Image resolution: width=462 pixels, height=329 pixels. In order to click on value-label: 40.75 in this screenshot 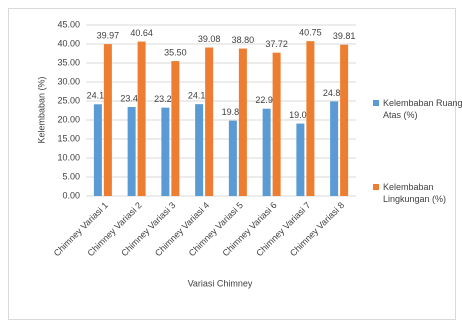, I will do `click(310, 33)`.